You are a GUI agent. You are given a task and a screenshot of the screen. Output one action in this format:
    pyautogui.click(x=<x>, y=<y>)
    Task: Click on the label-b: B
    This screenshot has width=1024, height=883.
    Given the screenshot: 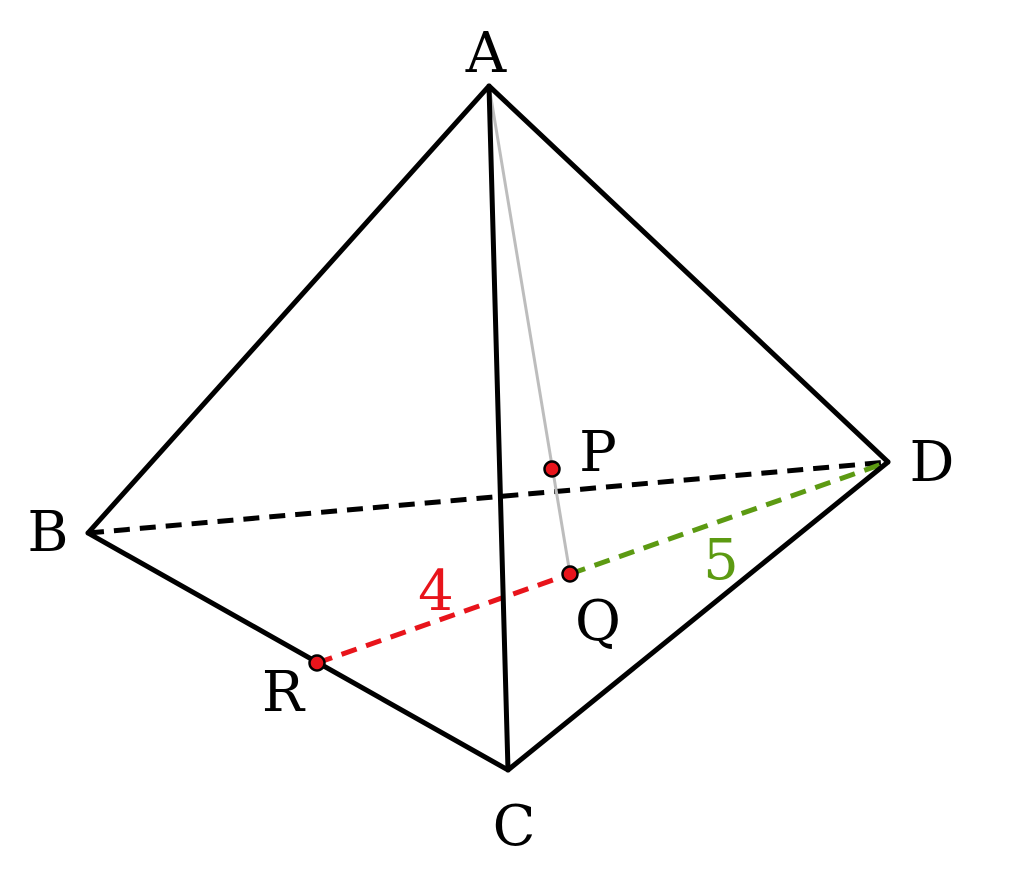 What is the action you would take?
    pyautogui.click(x=47, y=532)
    